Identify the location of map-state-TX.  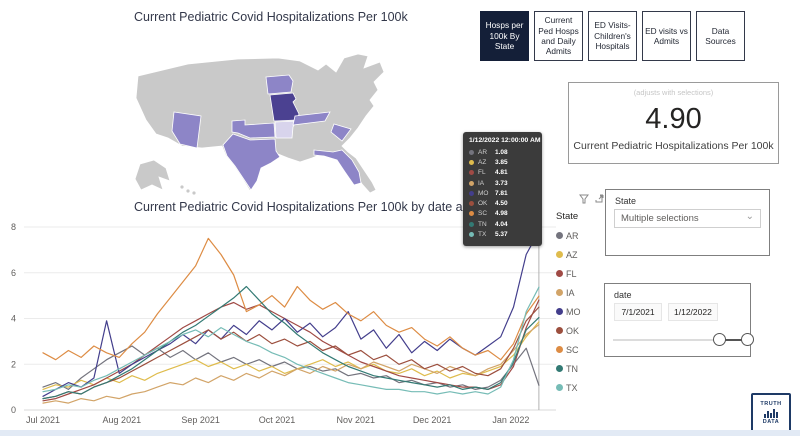
(251, 162).